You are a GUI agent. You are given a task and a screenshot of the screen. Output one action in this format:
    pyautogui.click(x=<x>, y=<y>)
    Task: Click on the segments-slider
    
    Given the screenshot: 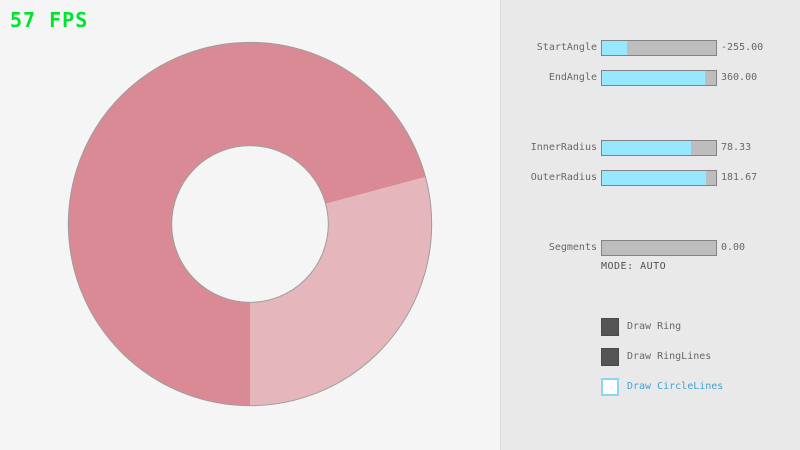 What is the action you would take?
    pyautogui.click(x=659, y=248)
    